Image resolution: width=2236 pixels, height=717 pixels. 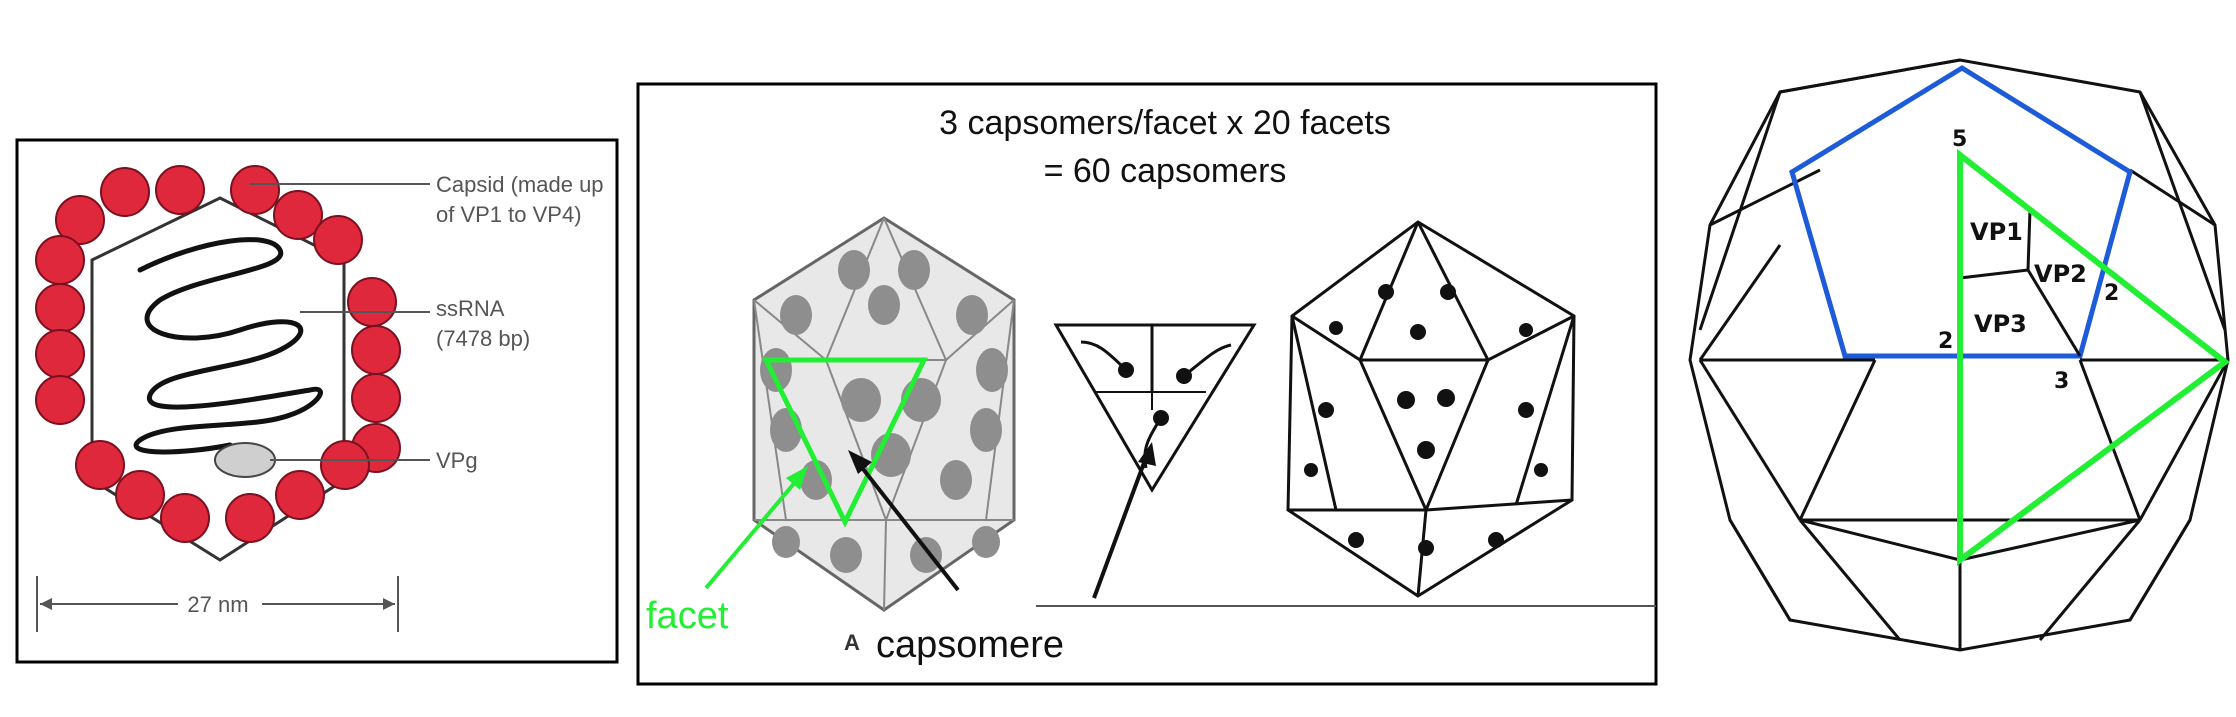 What do you see at coordinates (389, 604) in the screenshot?
I see `scale-arrowhead-right` at bounding box center [389, 604].